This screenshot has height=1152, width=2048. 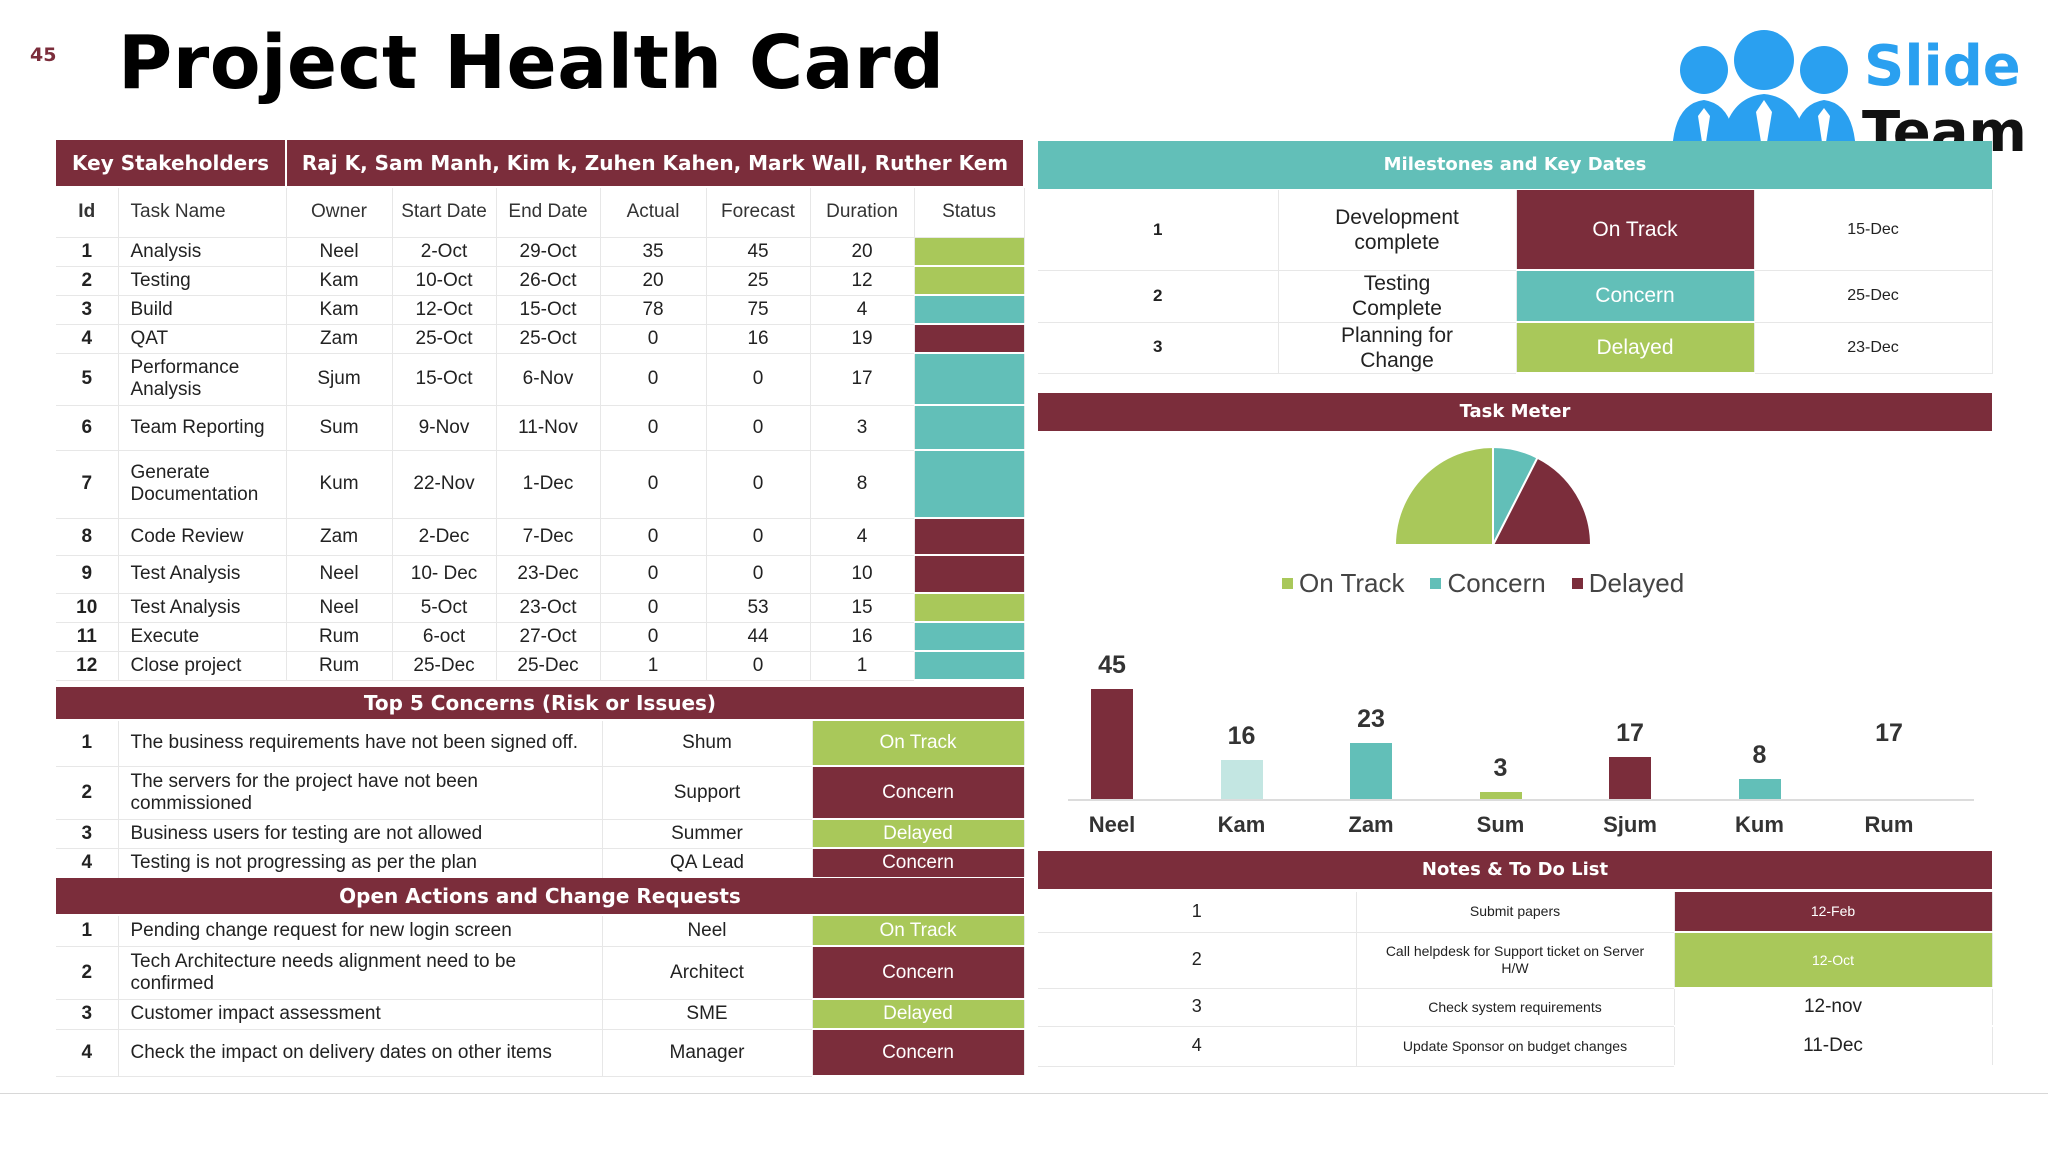 What do you see at coordinates (548, 281) in the screenshot?
I see `task-end: 26-Oct` at bounding box center [548, 281].